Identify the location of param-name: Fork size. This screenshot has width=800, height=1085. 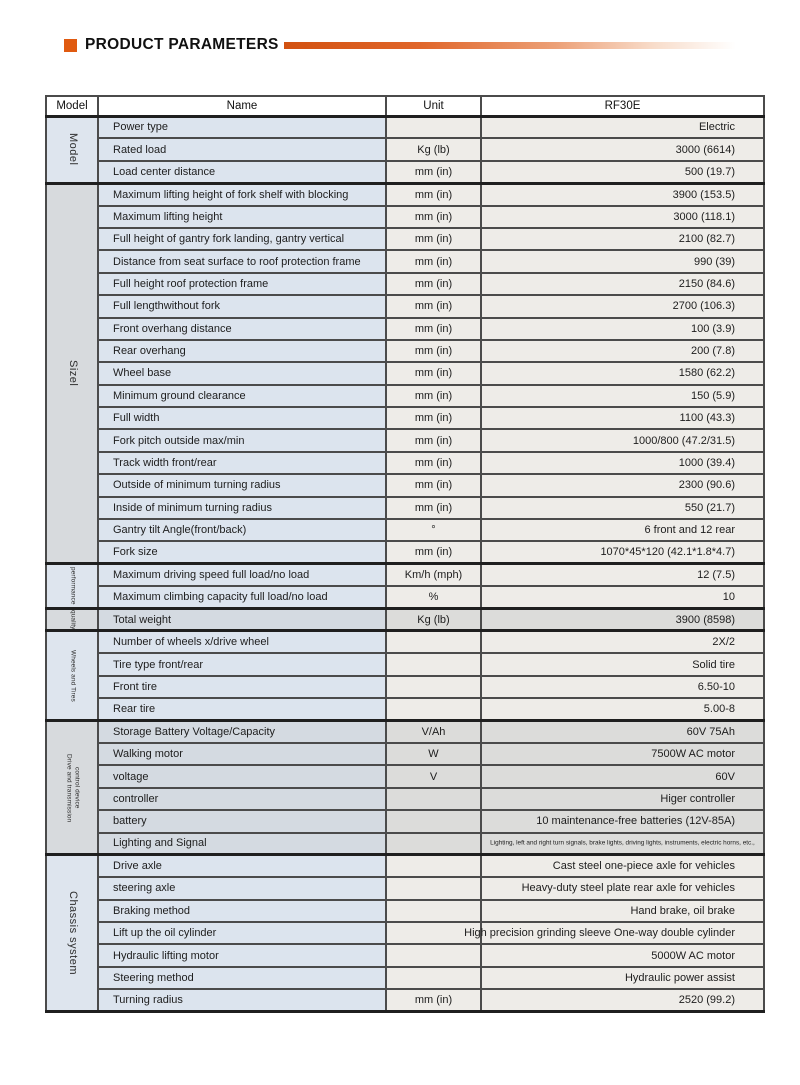
(242, 552).